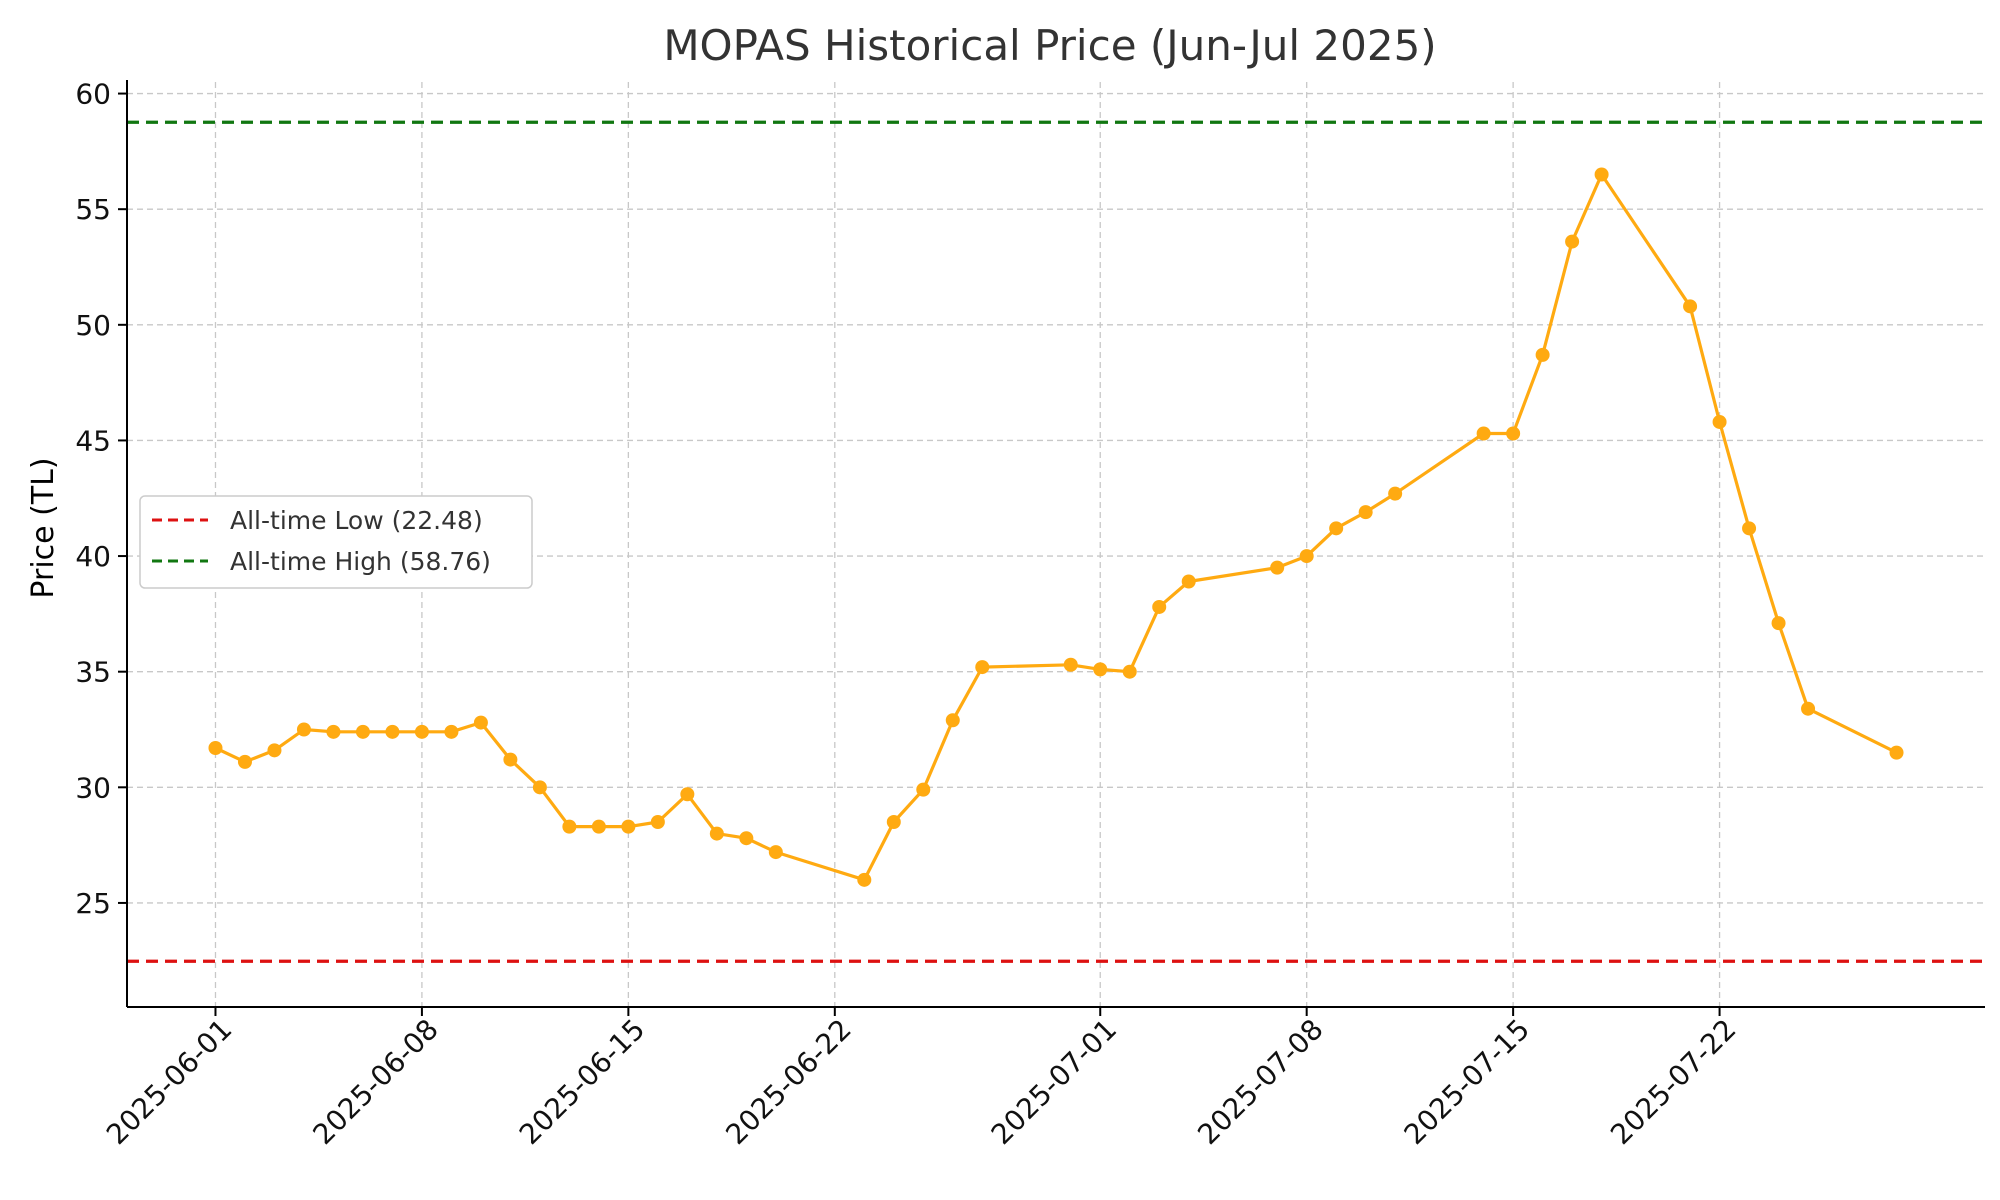 The image size is (2000, 1200). Describe the element at coordinates (1054, 1082) in the screenshot. I see `x-tick-label: 2025-07-01` at that location.